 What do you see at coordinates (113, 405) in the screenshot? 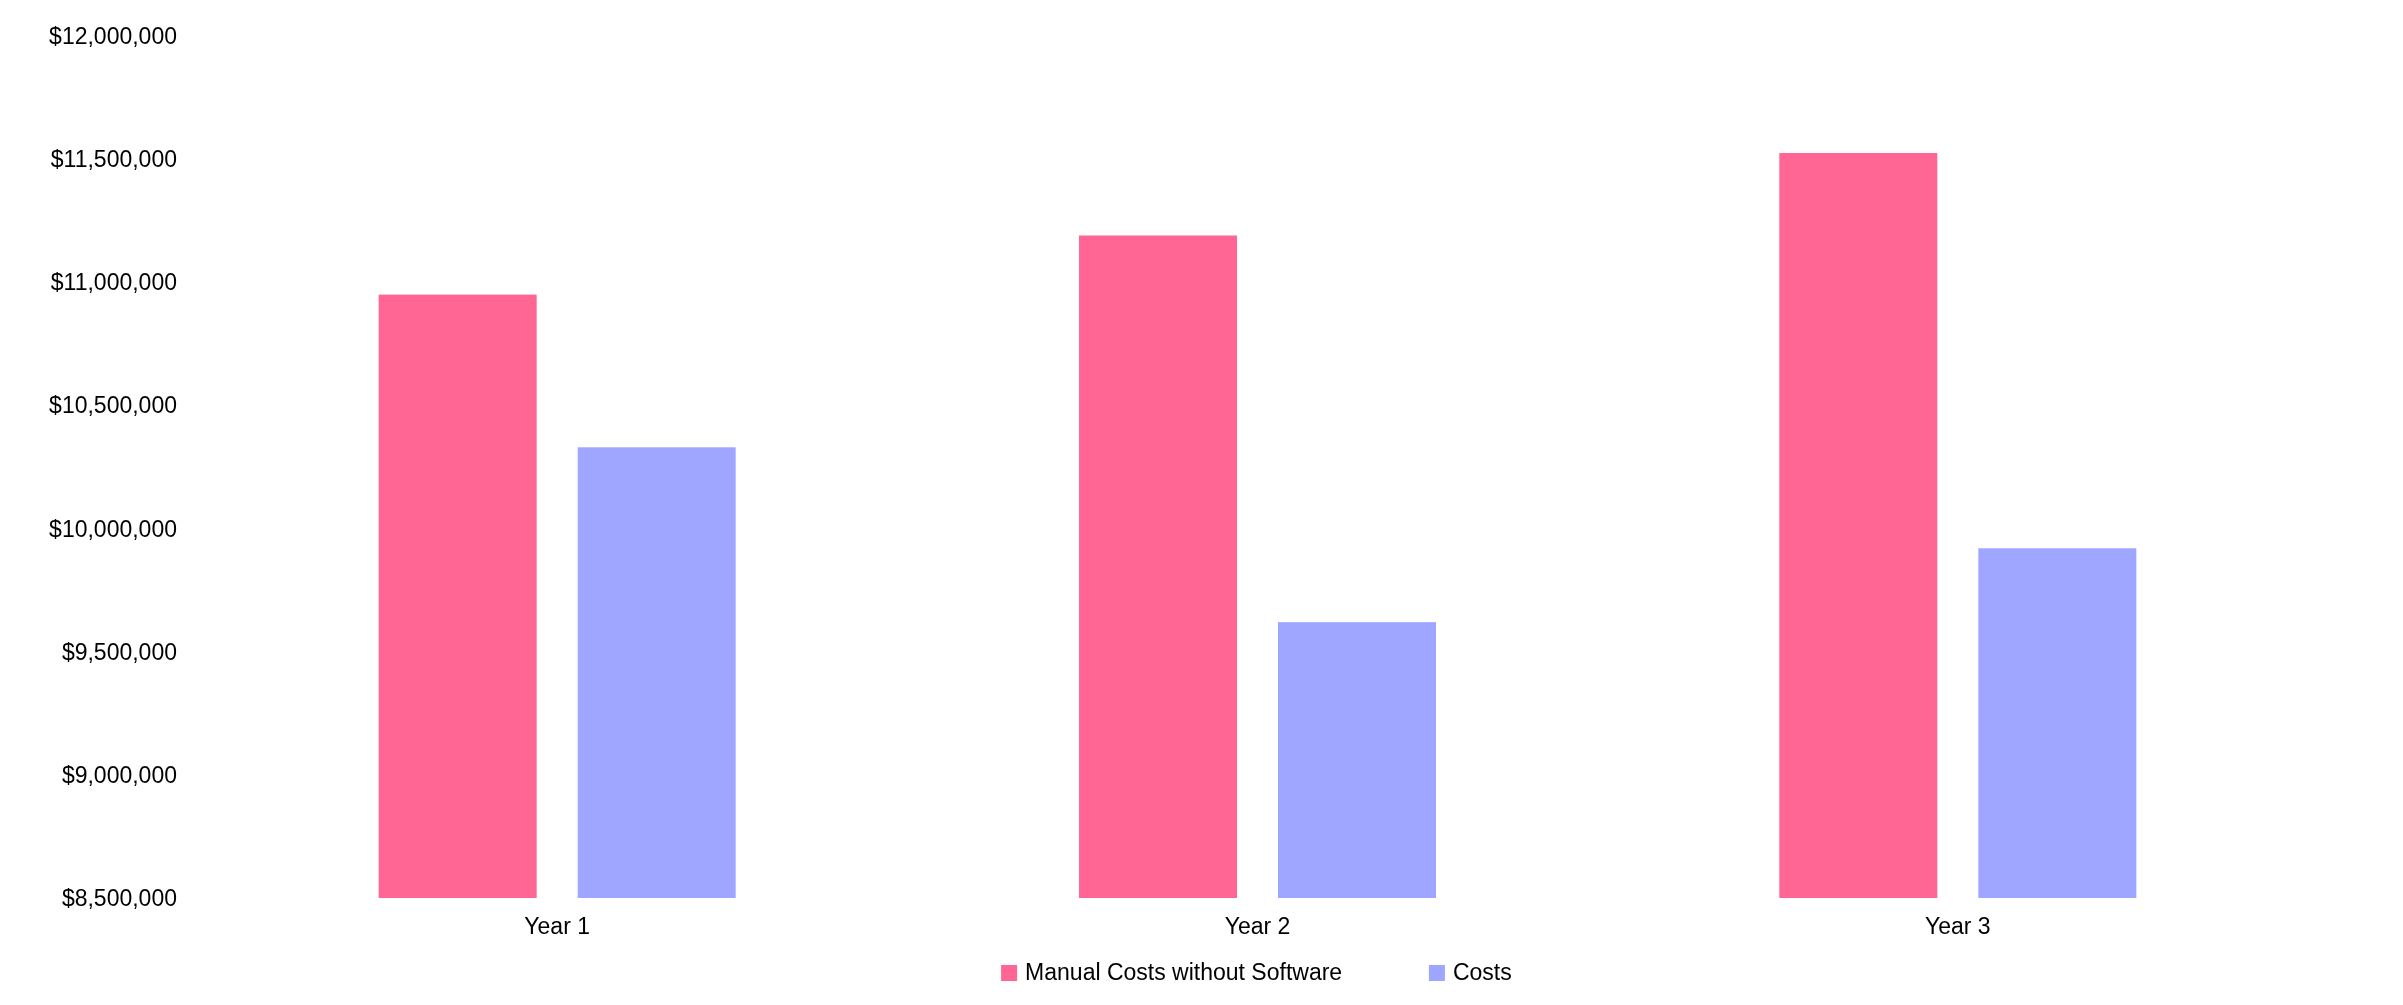
I see `y-tick-label: $10,500,000` at bounding box center [113, 405].